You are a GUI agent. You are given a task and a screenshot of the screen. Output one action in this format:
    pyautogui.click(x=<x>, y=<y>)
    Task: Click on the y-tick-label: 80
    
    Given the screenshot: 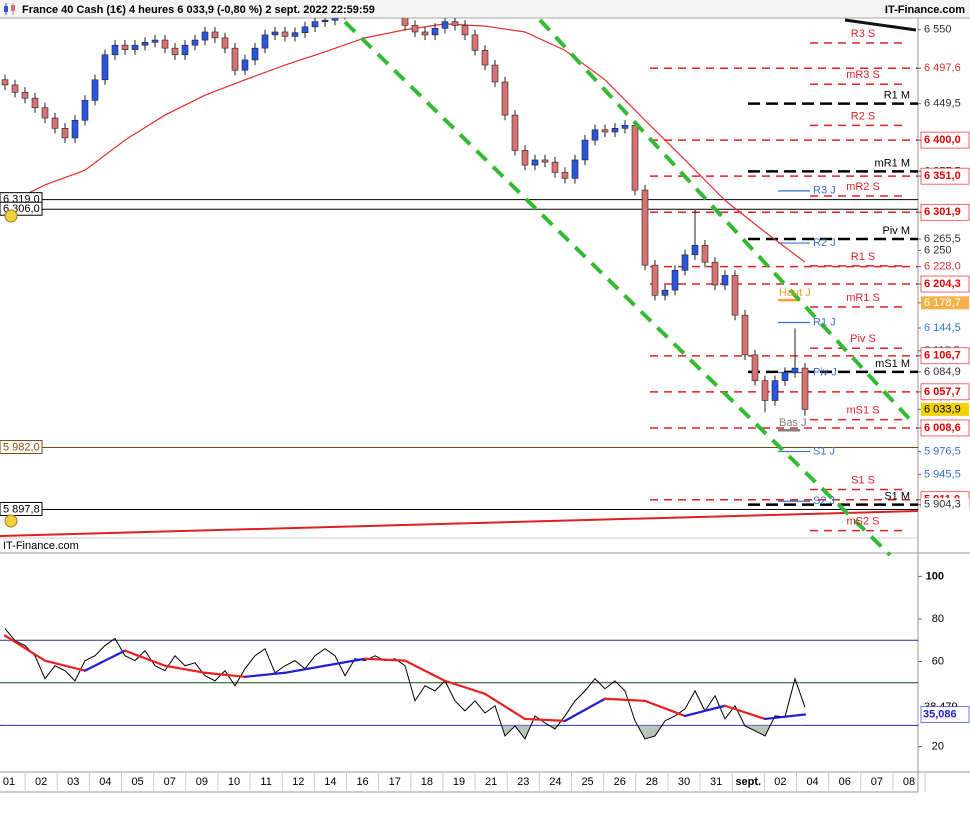 What is the action you would take?
    pyautogui.click(x=938, y=619)
    